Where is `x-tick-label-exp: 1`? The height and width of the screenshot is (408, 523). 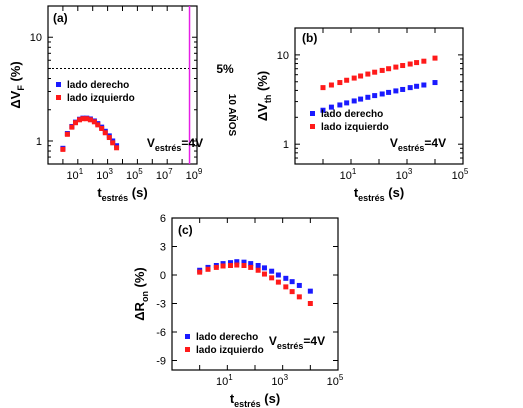 x-tick-label-exp: 1 is located at coordinates (354, 171).